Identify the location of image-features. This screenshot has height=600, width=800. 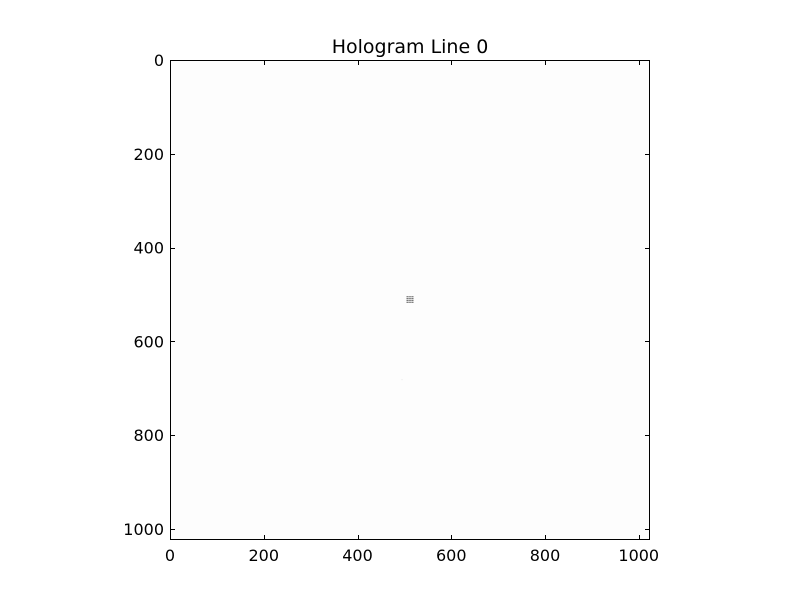
(407, 338).